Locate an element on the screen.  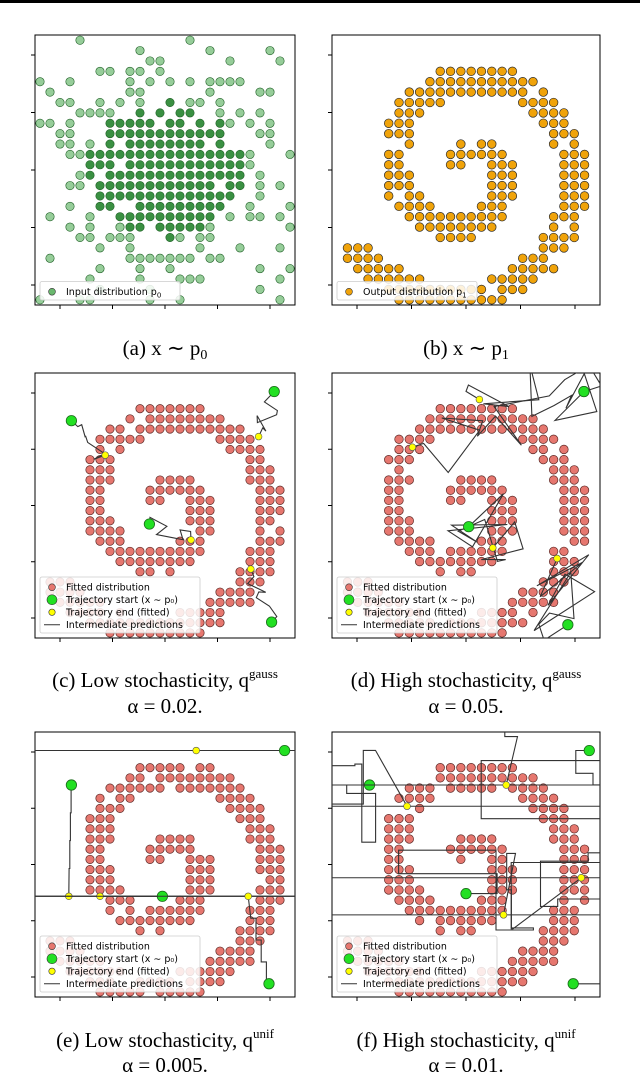
legend-marker-fitted is located at coordinates (349, 946).